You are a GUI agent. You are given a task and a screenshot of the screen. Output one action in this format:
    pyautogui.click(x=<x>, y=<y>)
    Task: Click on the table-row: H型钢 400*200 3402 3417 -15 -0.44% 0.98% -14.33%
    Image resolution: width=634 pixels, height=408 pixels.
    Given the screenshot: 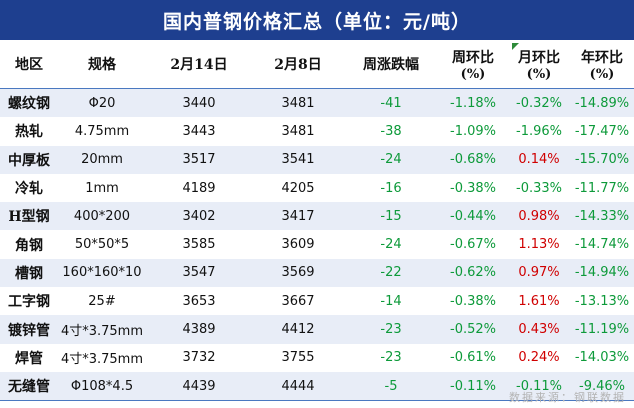 What is the action you would take?
    pyautogui.click(x=317, y=216)
    